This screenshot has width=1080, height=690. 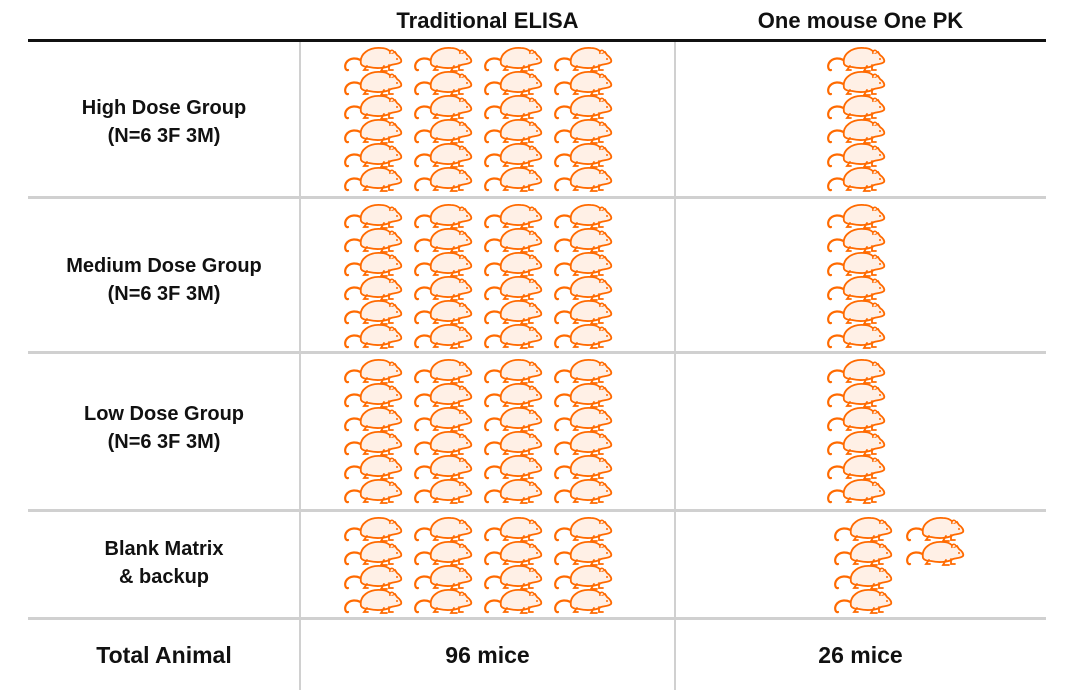 What do you see at coordinates (487, 20) in the screenshot?
I see `column-header-traditional-elisa: Traditional ELISA` at bounding box center [487, 20].